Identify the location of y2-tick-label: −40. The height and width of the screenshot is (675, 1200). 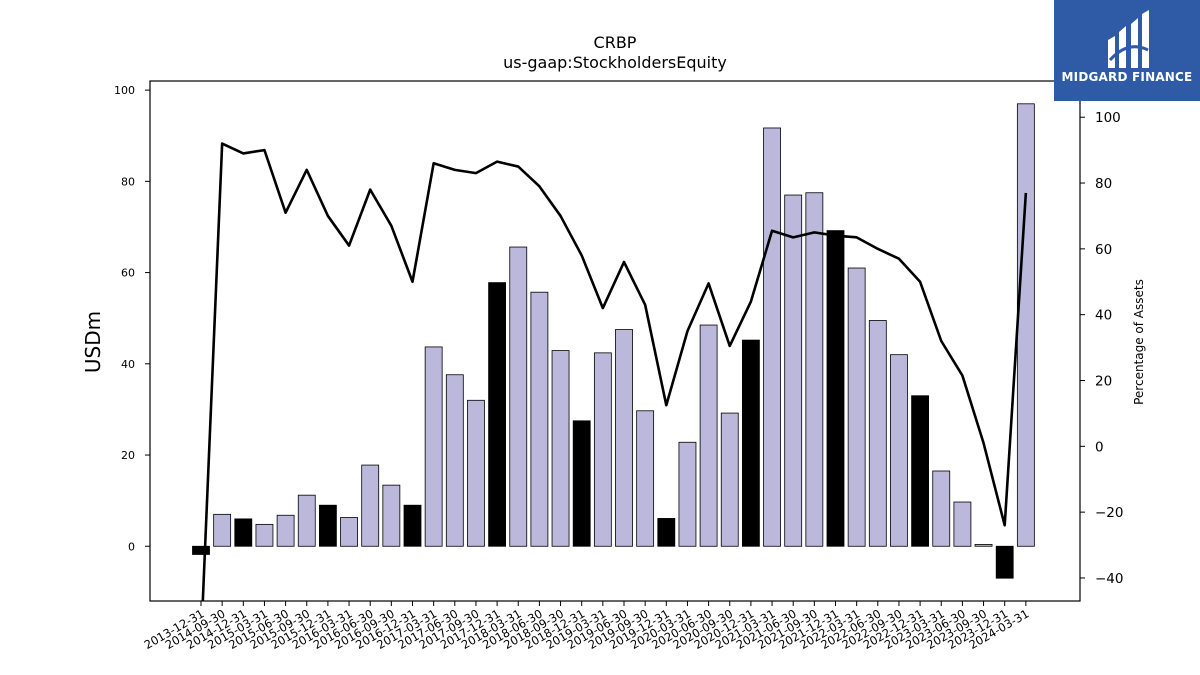
(1109, 579).